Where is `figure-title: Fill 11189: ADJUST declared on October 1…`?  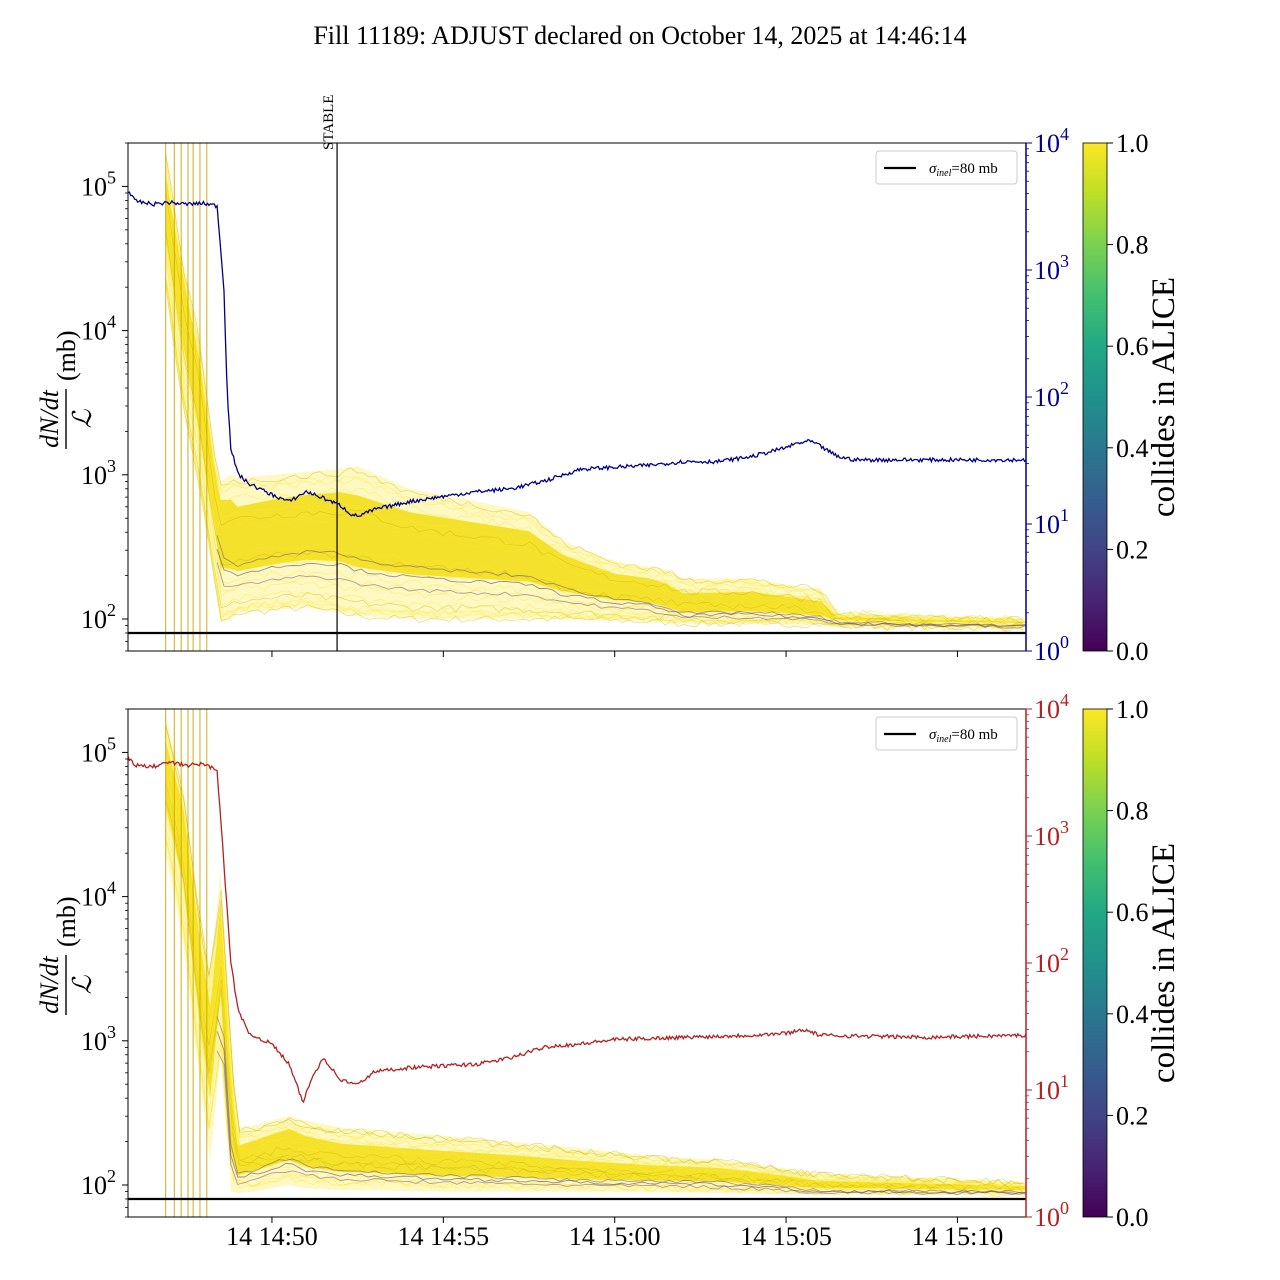
figure-title: Fill 11189: ADJUST declared on October 1… is located at coordinates (639, 35).